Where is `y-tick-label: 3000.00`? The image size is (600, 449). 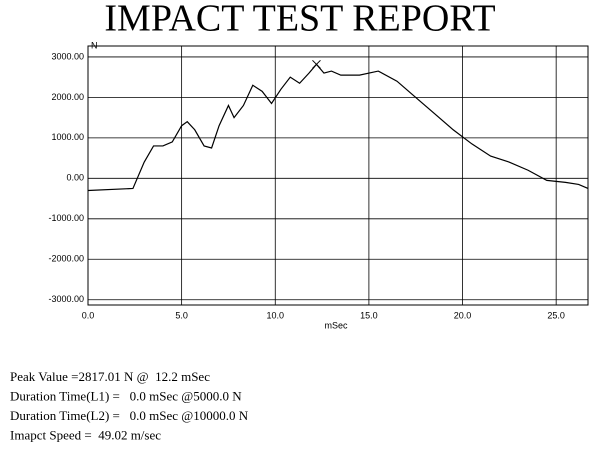 y-tick-label: 3000.00 is located at coordinates (67, 56).